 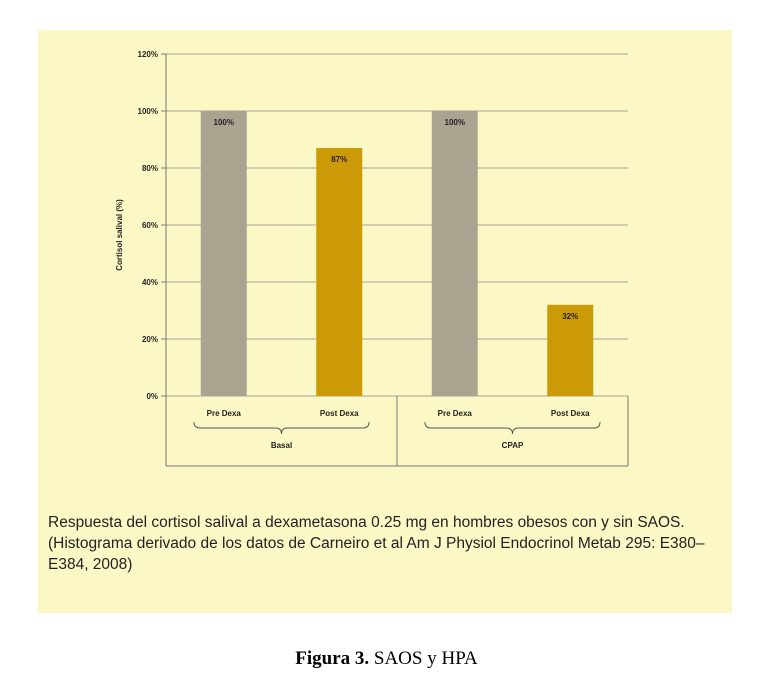 I want to click on y-tick-label: 20%, so click(x=150, y=339).